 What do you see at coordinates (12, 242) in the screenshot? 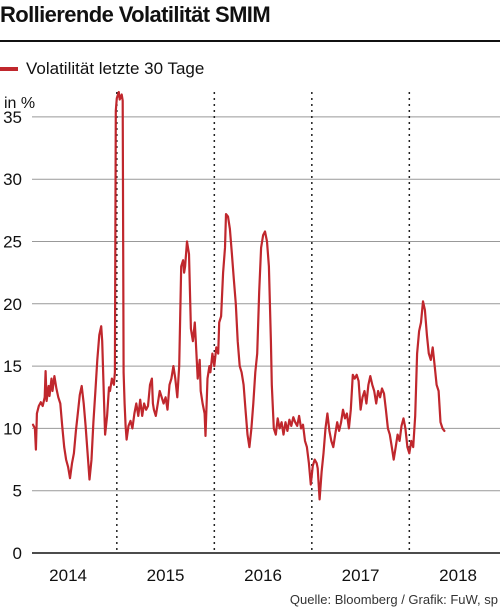
I see `y-tick-label: 25` at bounding box center [12, 242].